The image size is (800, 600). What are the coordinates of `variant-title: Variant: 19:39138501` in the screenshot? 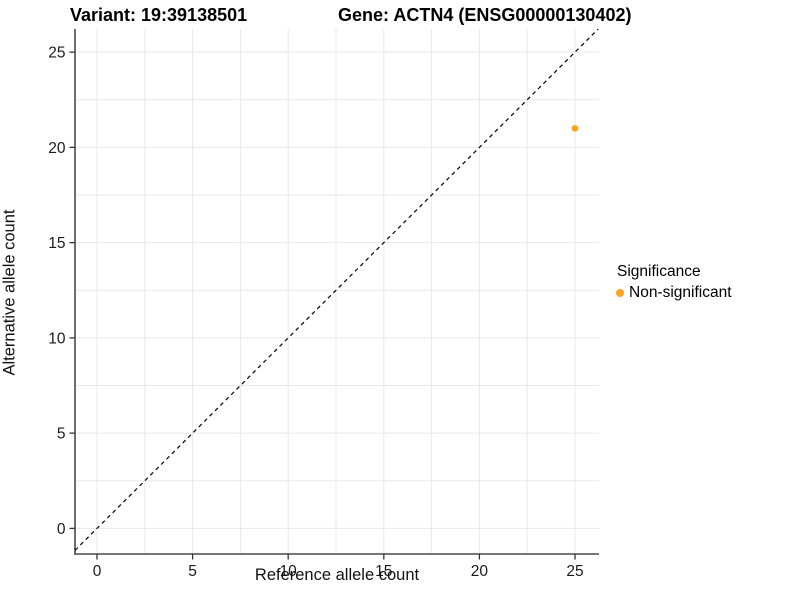 It's located at (159, 15).